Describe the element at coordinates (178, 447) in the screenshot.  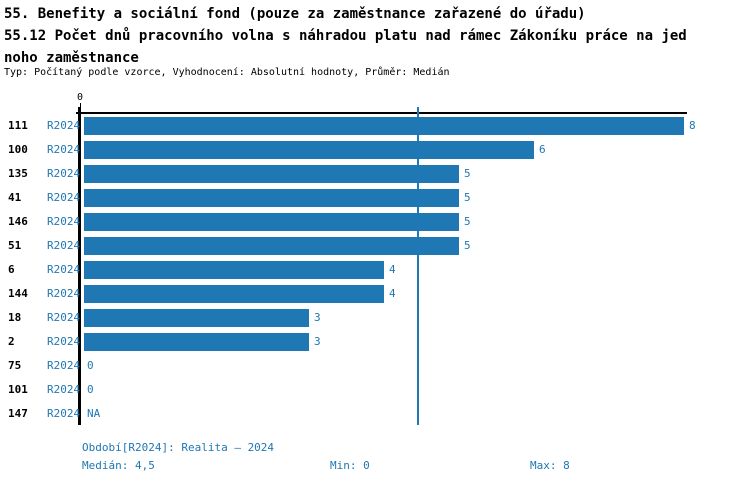
I see `legend-period: Období[R2024]: Realita – 2024` at that location.